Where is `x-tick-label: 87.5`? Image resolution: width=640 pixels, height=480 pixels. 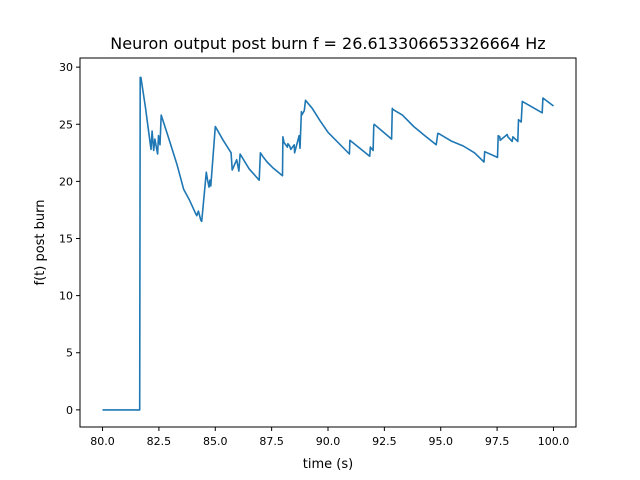
x-tick-label: 87.5 is located at coordinates (271, 441).